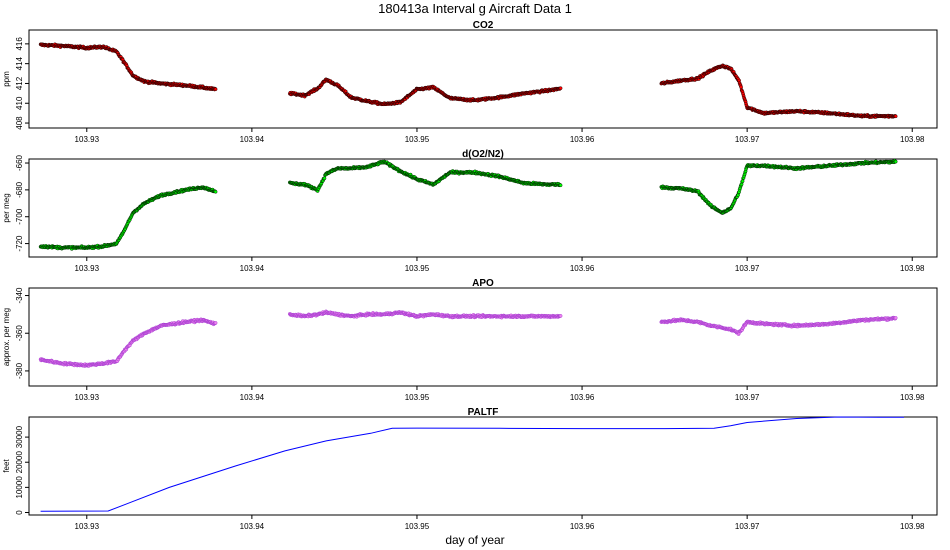 The height and width of the screenshot is (550, 950). What do you see at coordinates (19, 370) in the screenshot?
I see `y-tick-label: -380` at bounding box center [19, 370].